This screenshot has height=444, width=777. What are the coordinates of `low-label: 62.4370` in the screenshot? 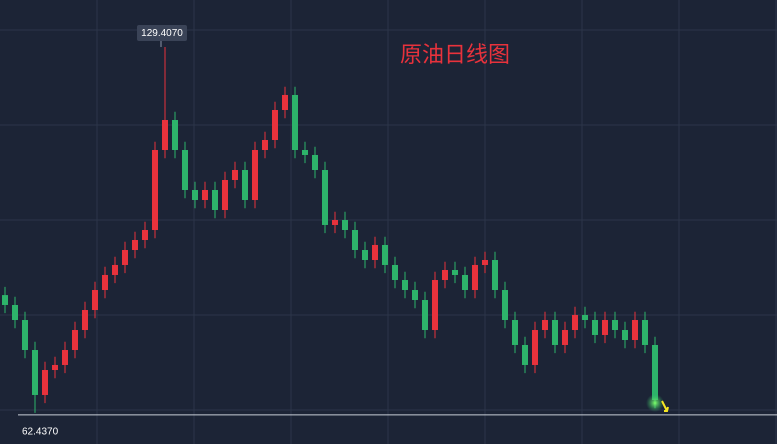 It's located at (40, 432).